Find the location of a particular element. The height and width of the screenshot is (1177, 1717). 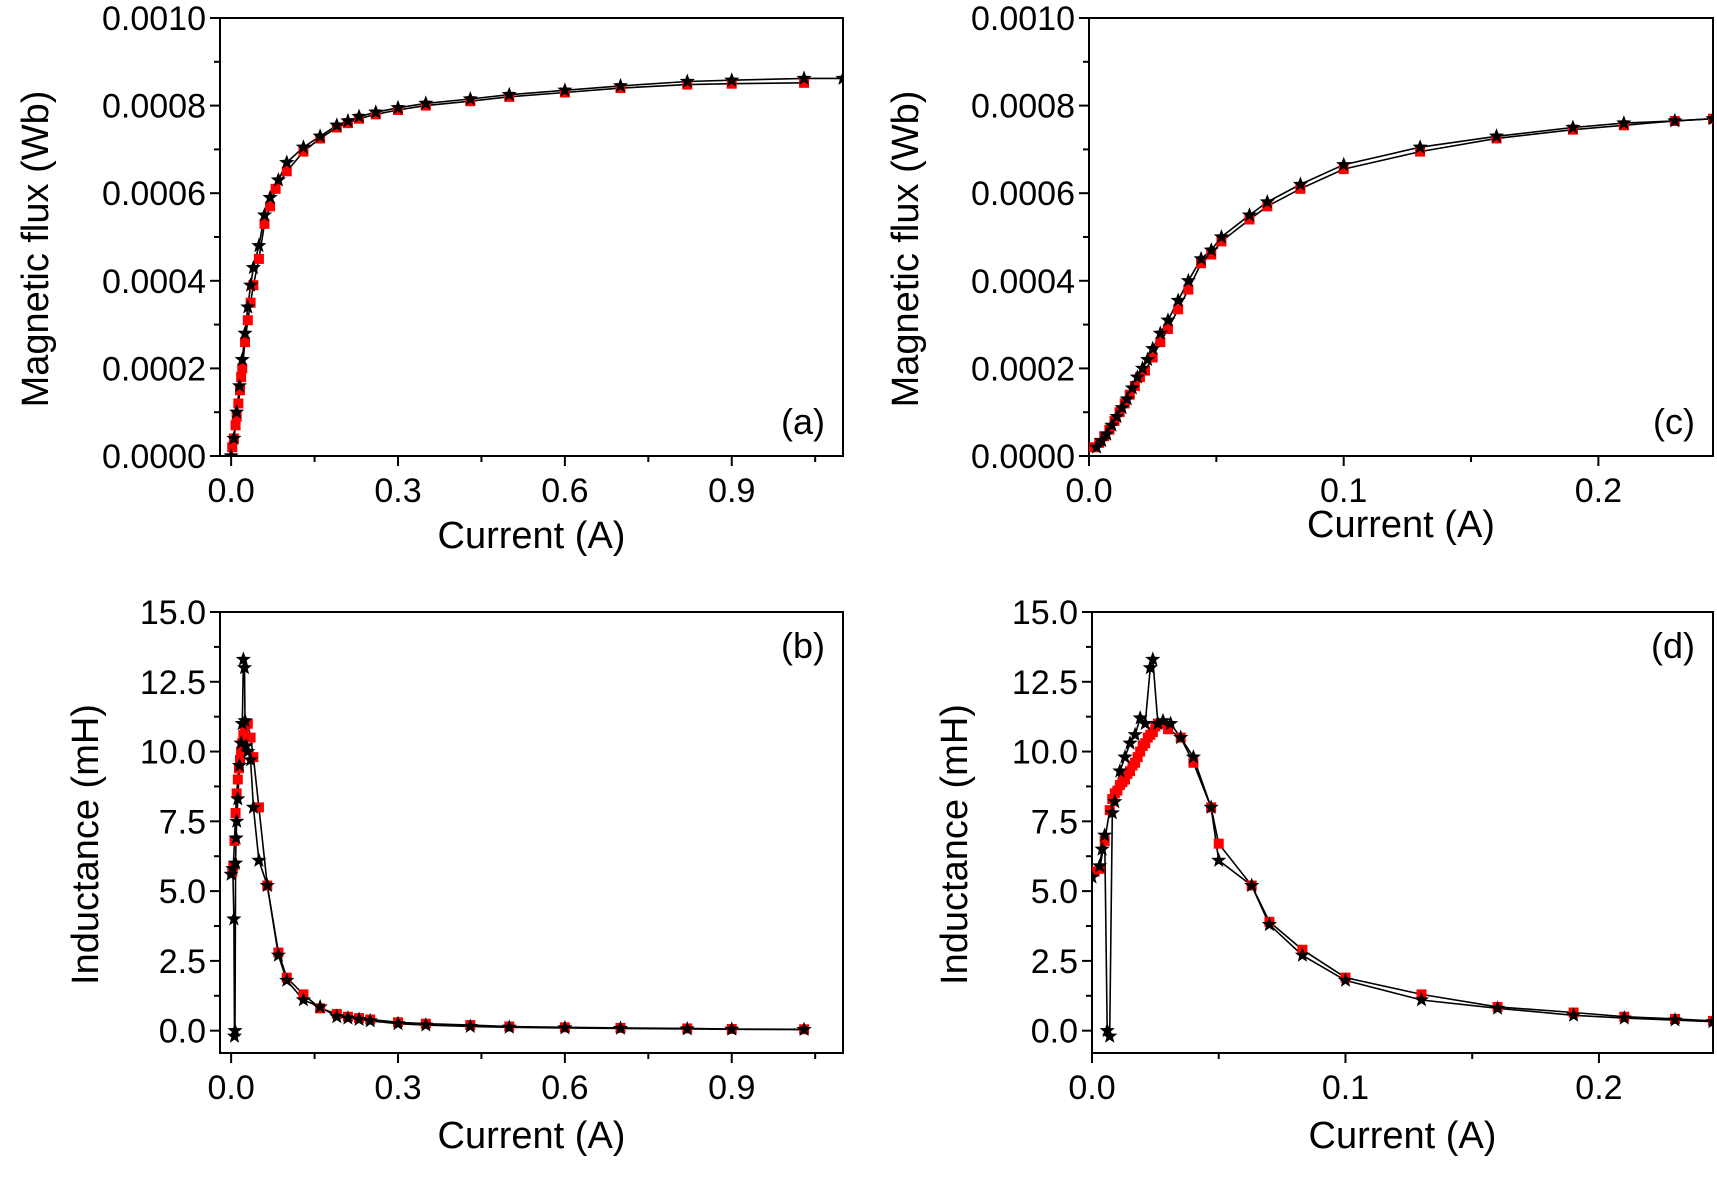

star-series-line is located at coordinates (1402, 848).